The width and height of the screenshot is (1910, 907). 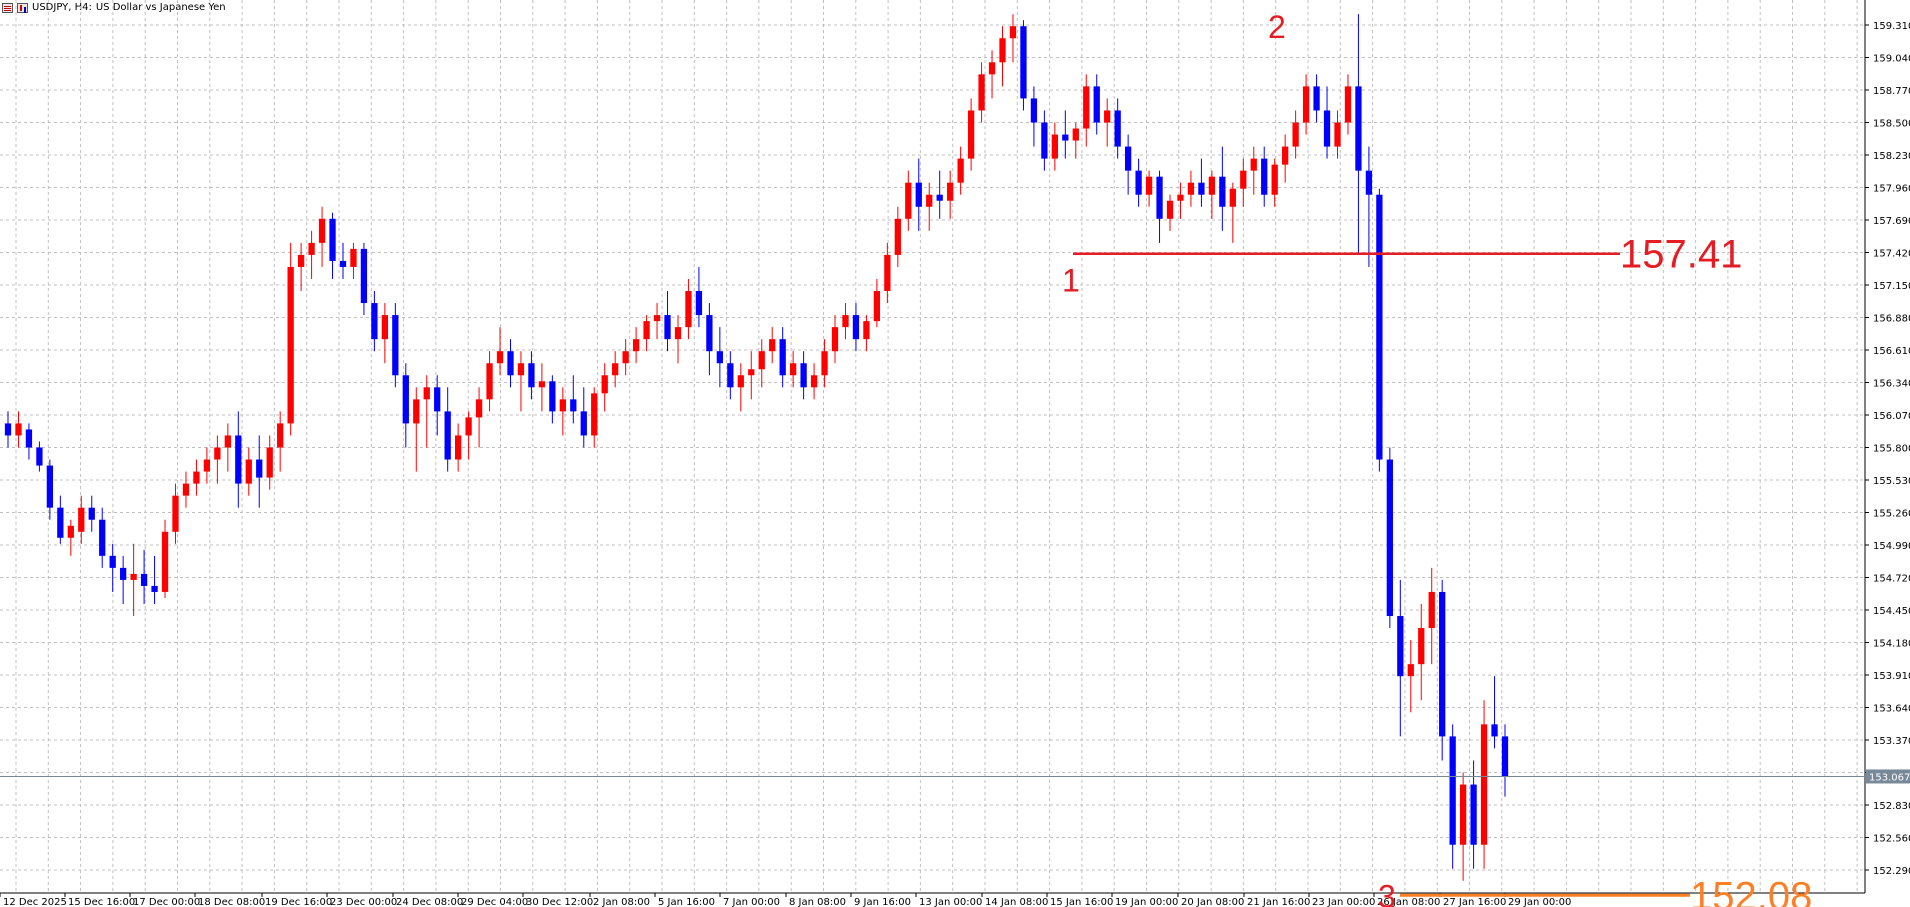 What do you see at coordinates (1539, 902) in the screenshot?
I see `x-tick-label: 29 Jan 00:00` at bounding box center [1539, 902].